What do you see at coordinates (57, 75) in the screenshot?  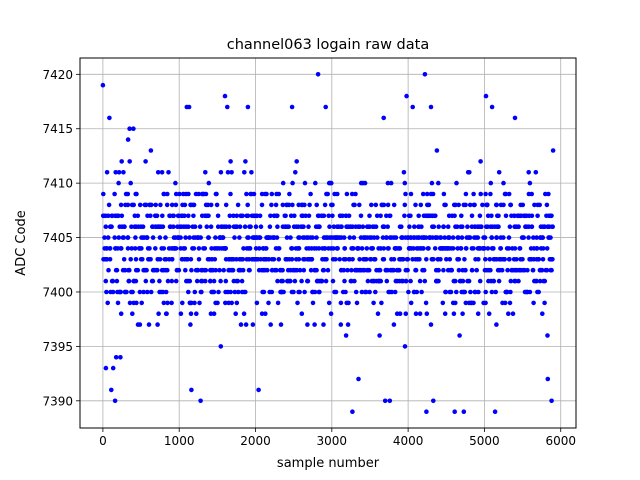 I see `y-tick-label: 7420` at bounding box center [57, 75].